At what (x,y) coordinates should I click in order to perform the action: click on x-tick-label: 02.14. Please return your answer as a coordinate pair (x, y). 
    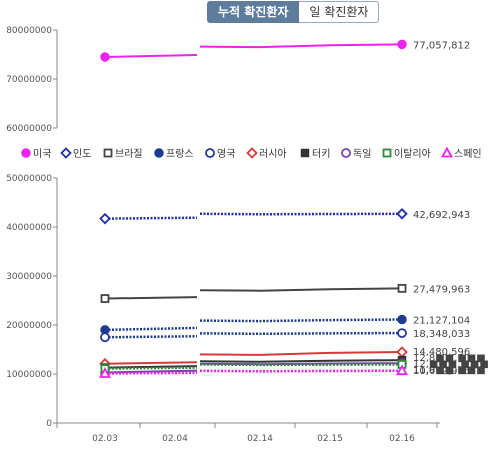
    Looking at the image, I should click on (260, 439).